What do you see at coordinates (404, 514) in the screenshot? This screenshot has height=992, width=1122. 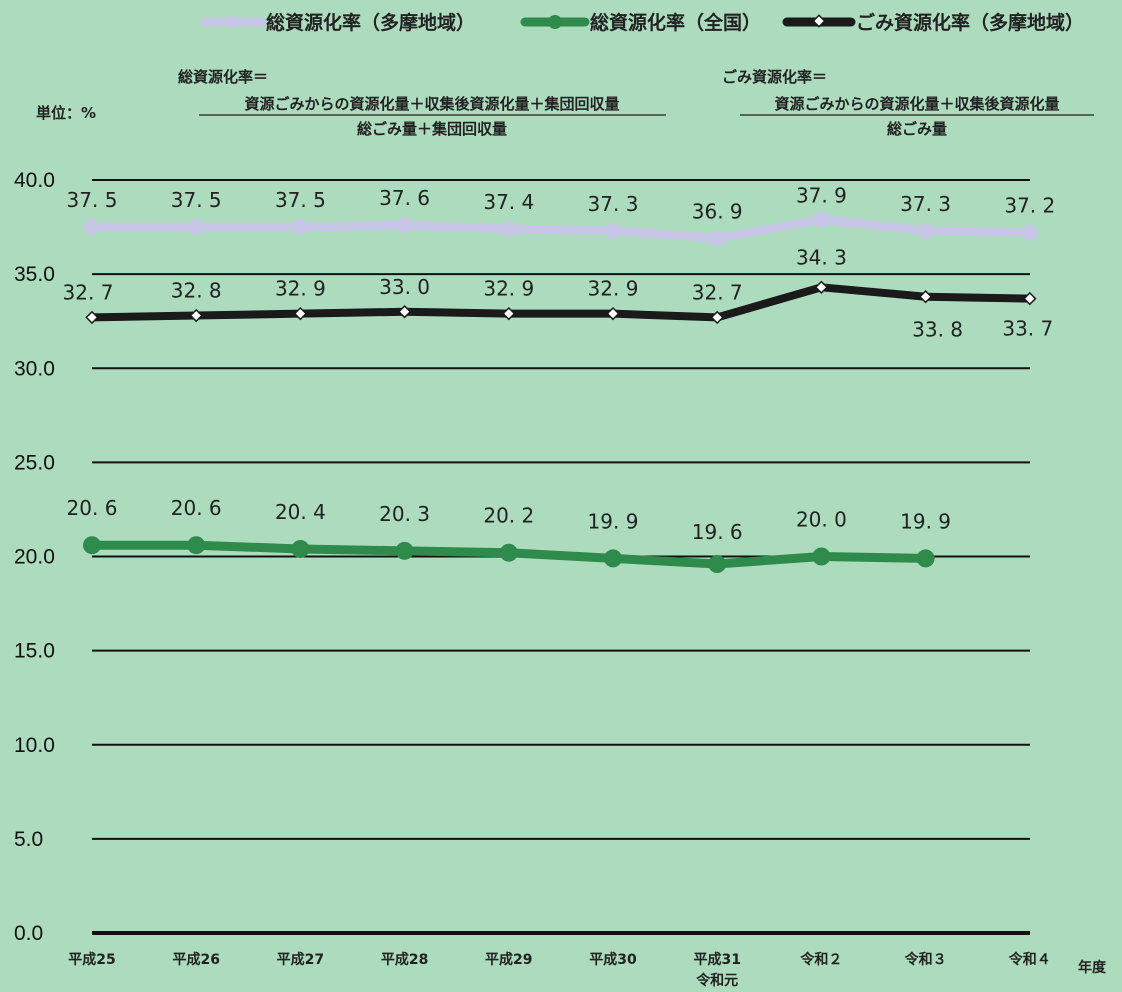 I see `data-label-national: 20. 3` at bounding box center [404, 514].